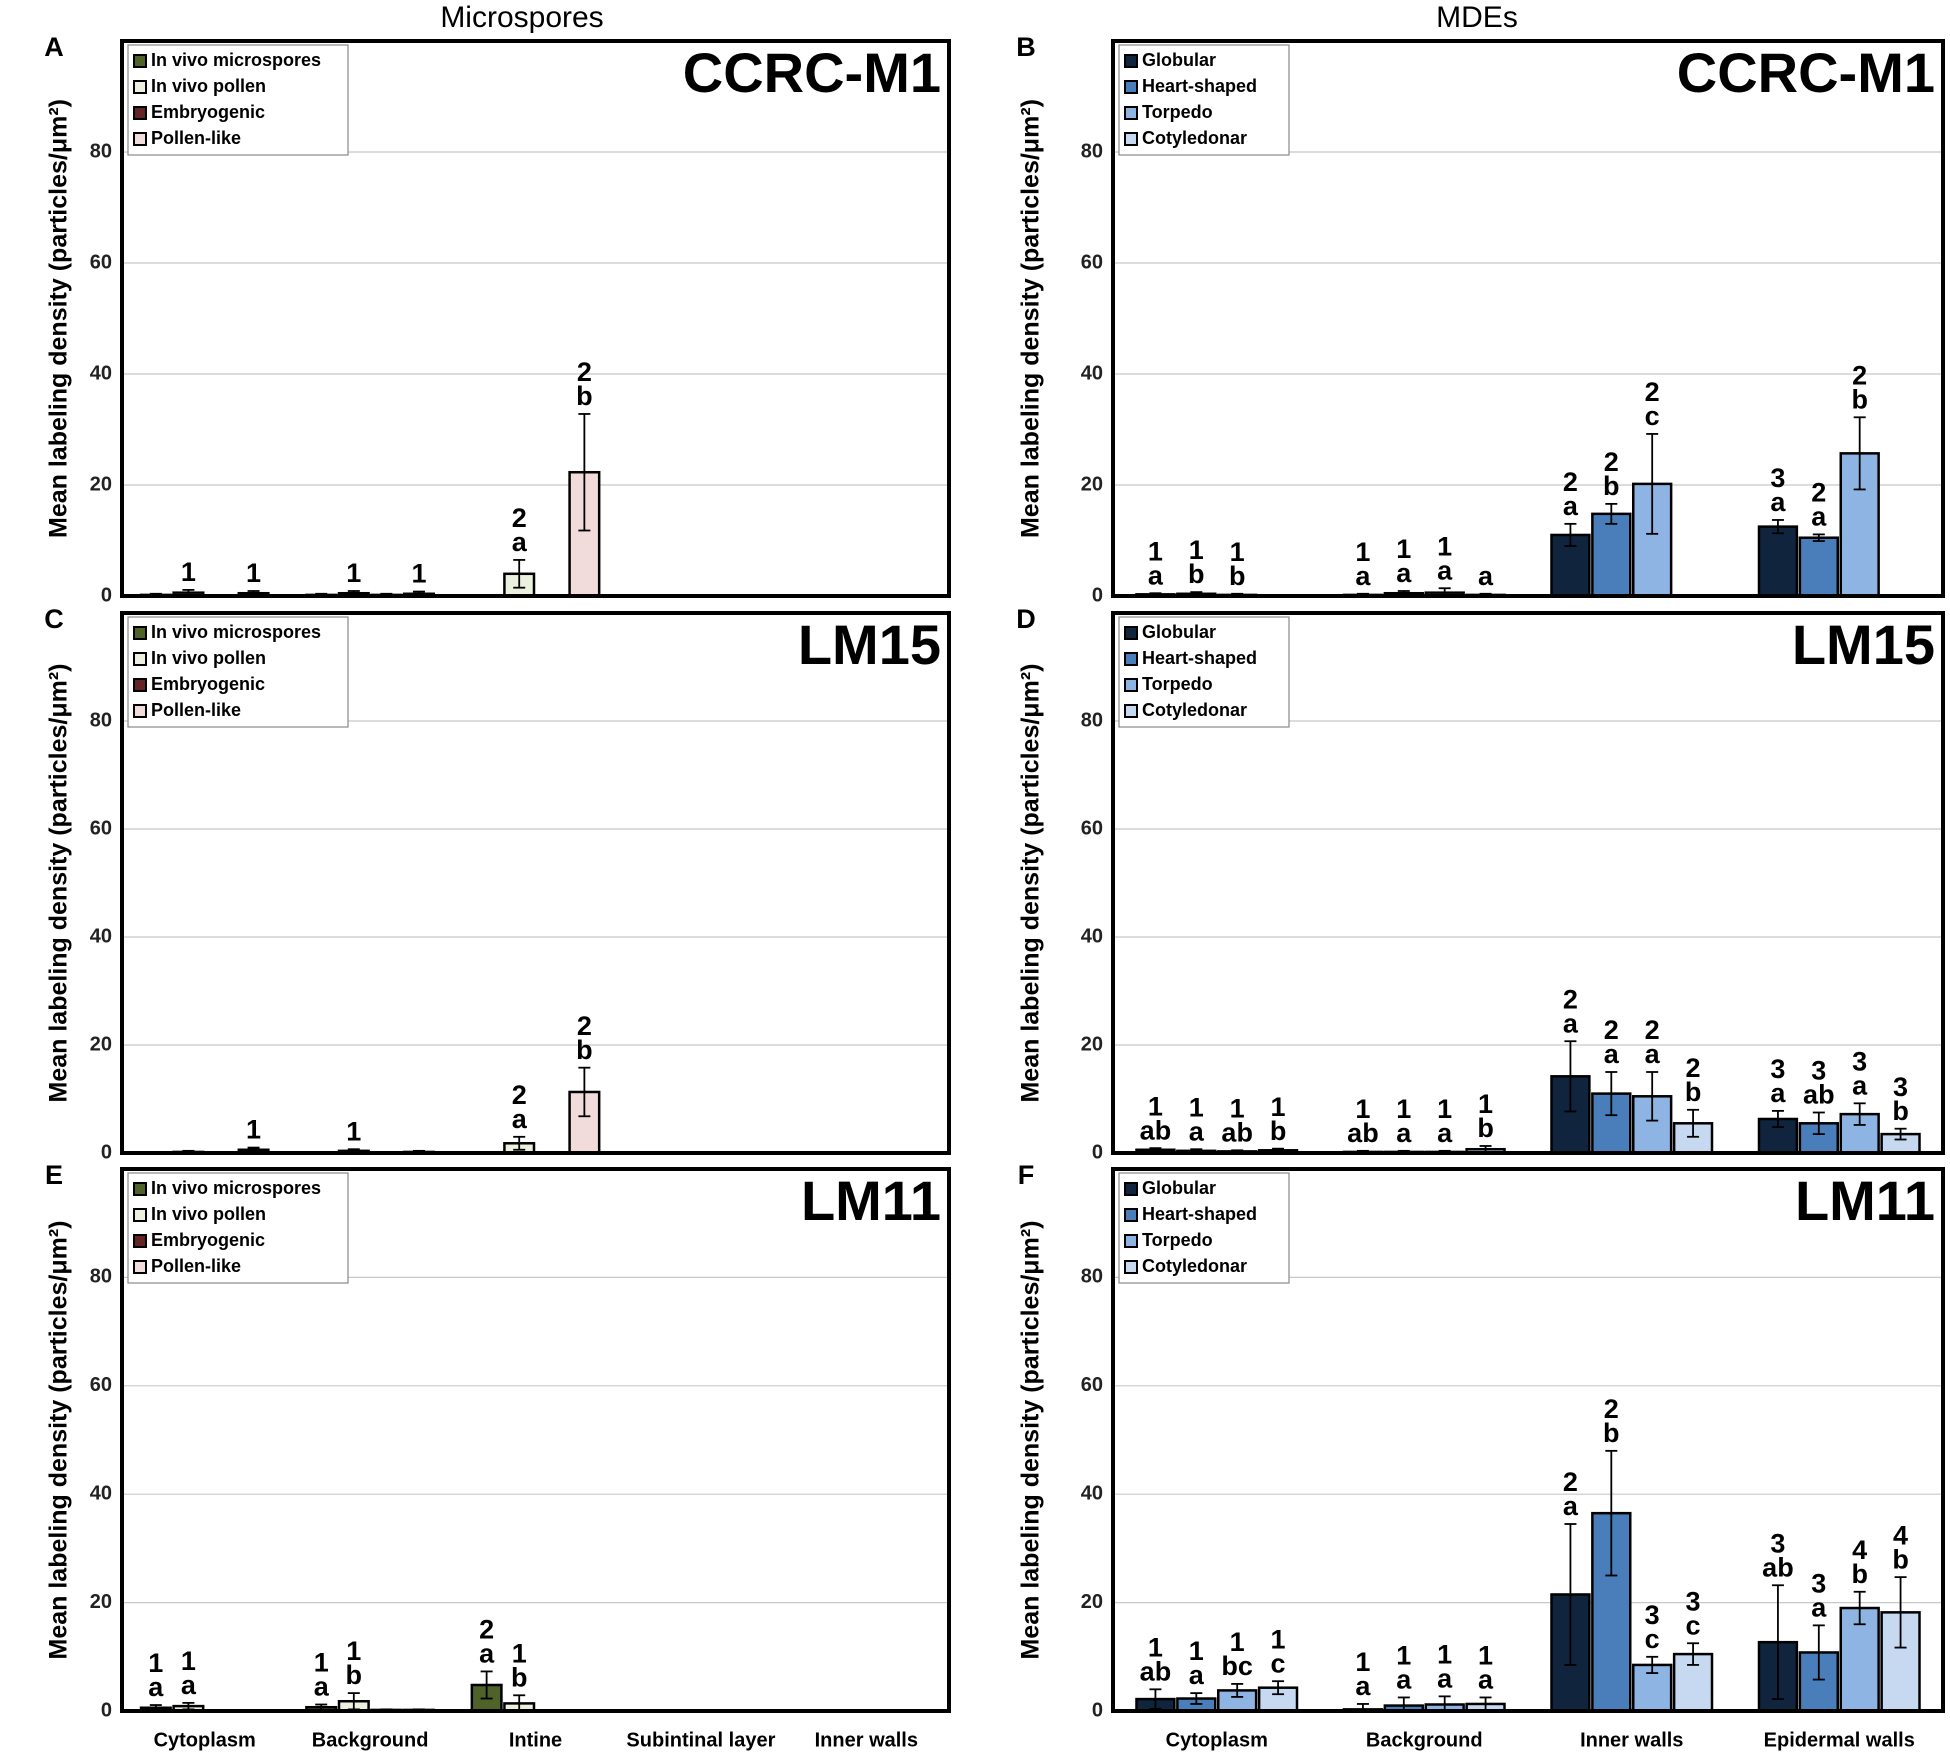 The image size is (1950, 1759). I want to click on column-title: Microspores, so click(521, 17).